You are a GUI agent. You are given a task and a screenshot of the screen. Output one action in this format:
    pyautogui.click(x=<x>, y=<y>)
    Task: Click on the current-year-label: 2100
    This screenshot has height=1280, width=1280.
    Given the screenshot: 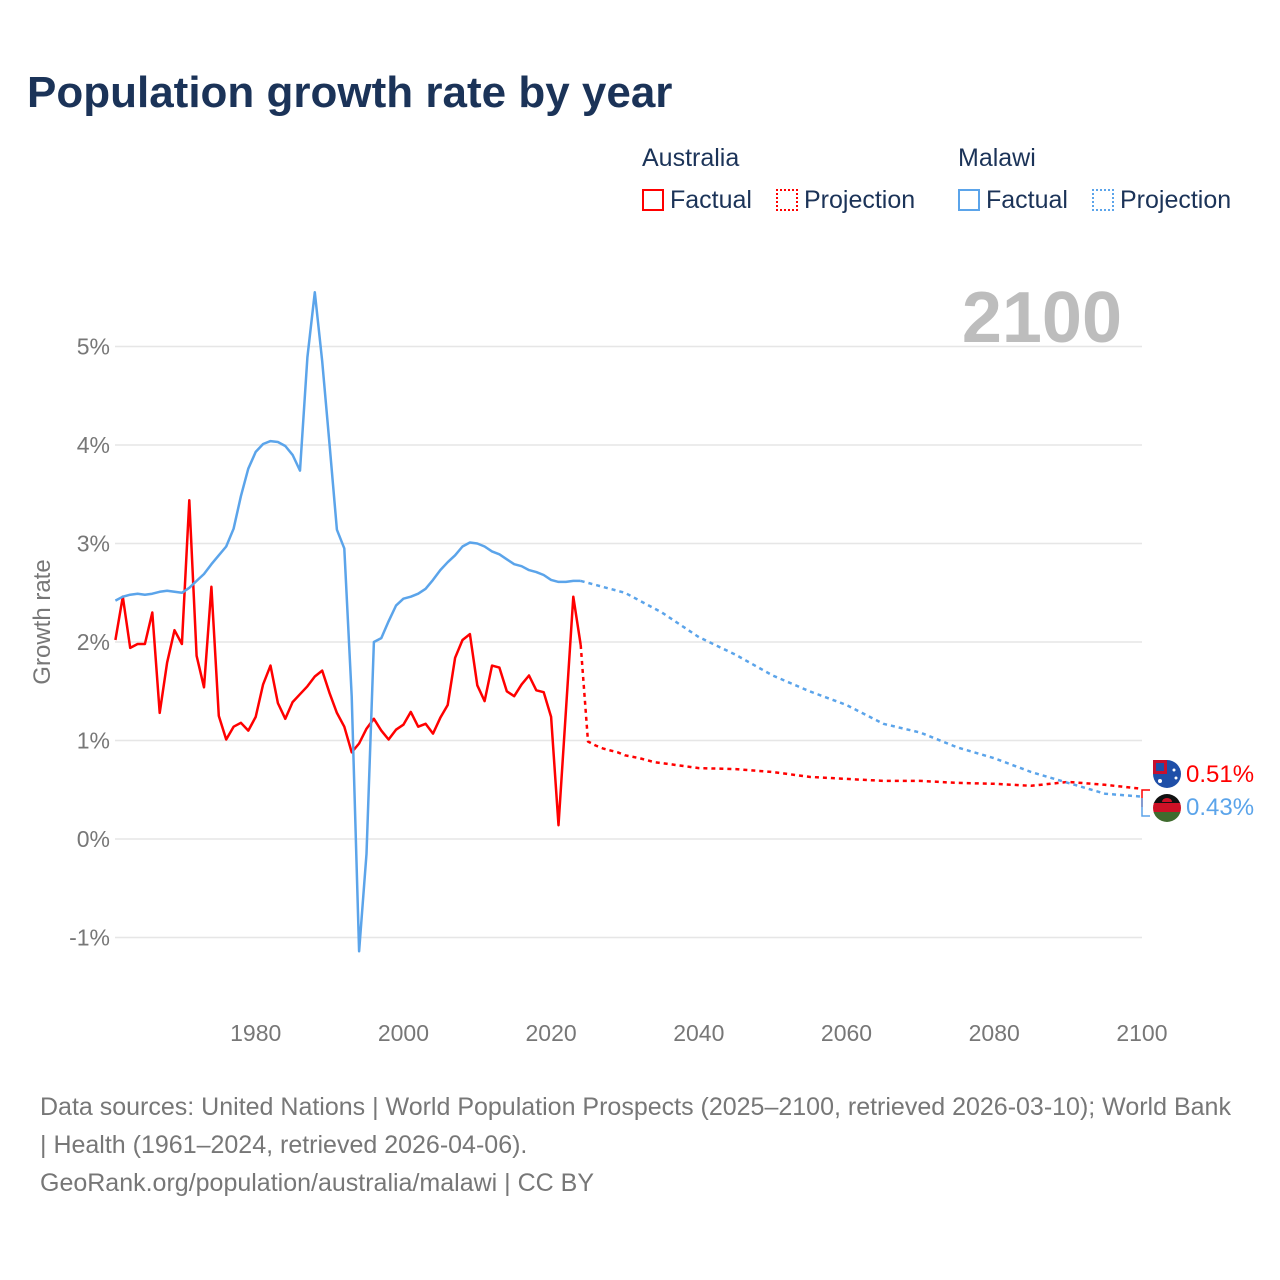 What is the action you would take?
    pyautogui.click(x=1042, y=318)
    